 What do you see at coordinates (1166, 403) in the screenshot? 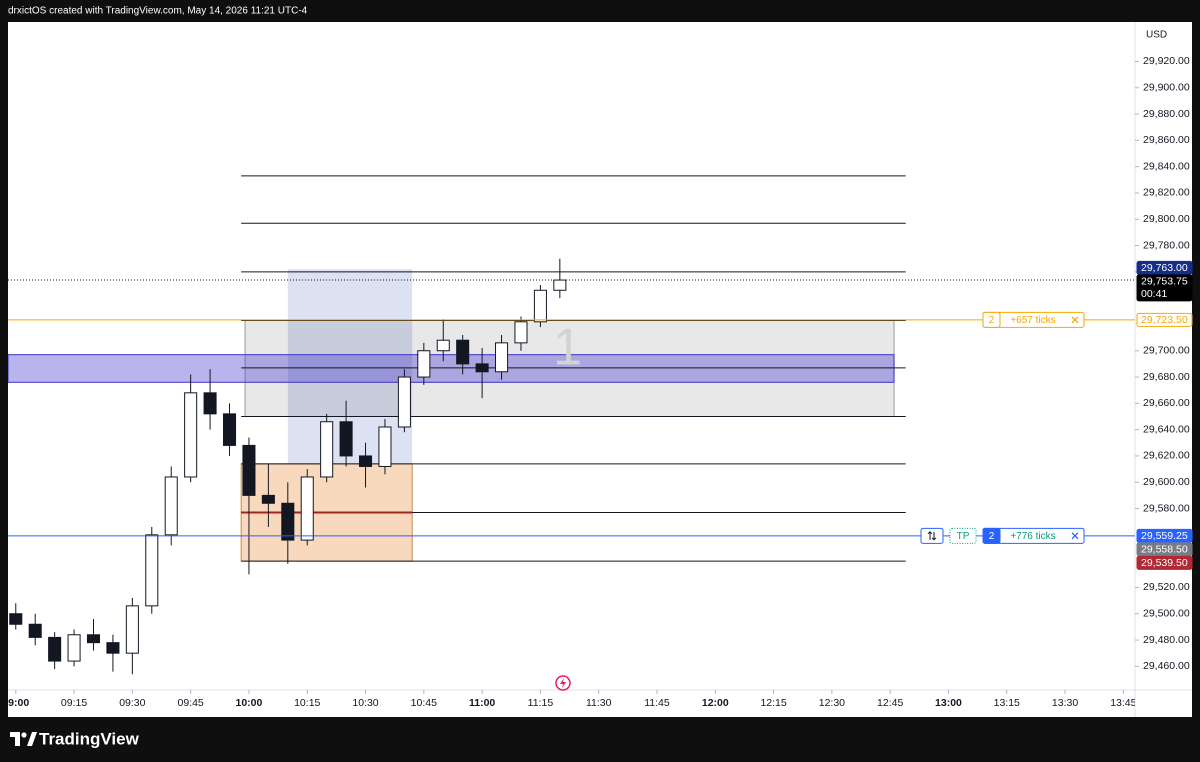
I see `y-tick-label: 29,660.00` at bounding box center [1166, 403].